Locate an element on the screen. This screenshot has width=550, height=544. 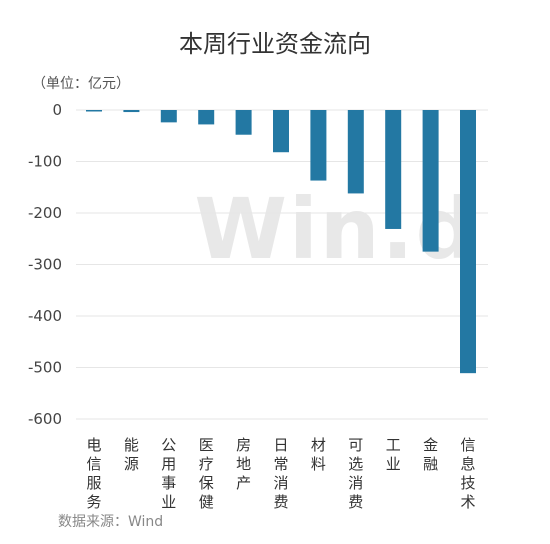
chart-title: 本周行业资金流向 is located at coordinates (275, 44).